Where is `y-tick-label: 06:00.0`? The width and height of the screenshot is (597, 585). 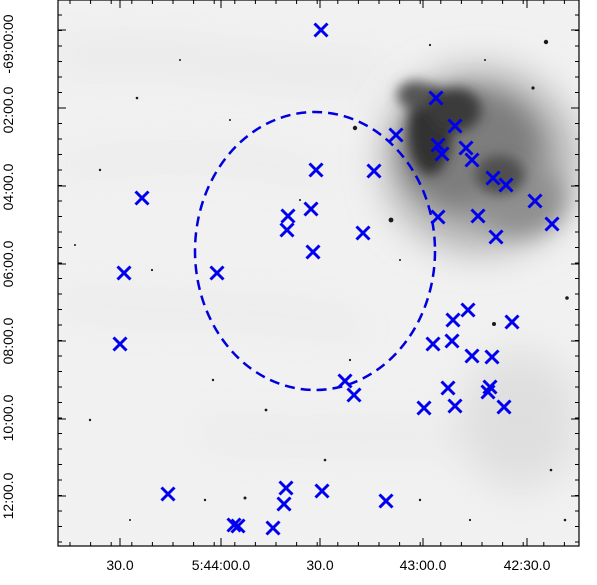 y-tick-label: 06:00.0 is located at coordinates (8, 263).